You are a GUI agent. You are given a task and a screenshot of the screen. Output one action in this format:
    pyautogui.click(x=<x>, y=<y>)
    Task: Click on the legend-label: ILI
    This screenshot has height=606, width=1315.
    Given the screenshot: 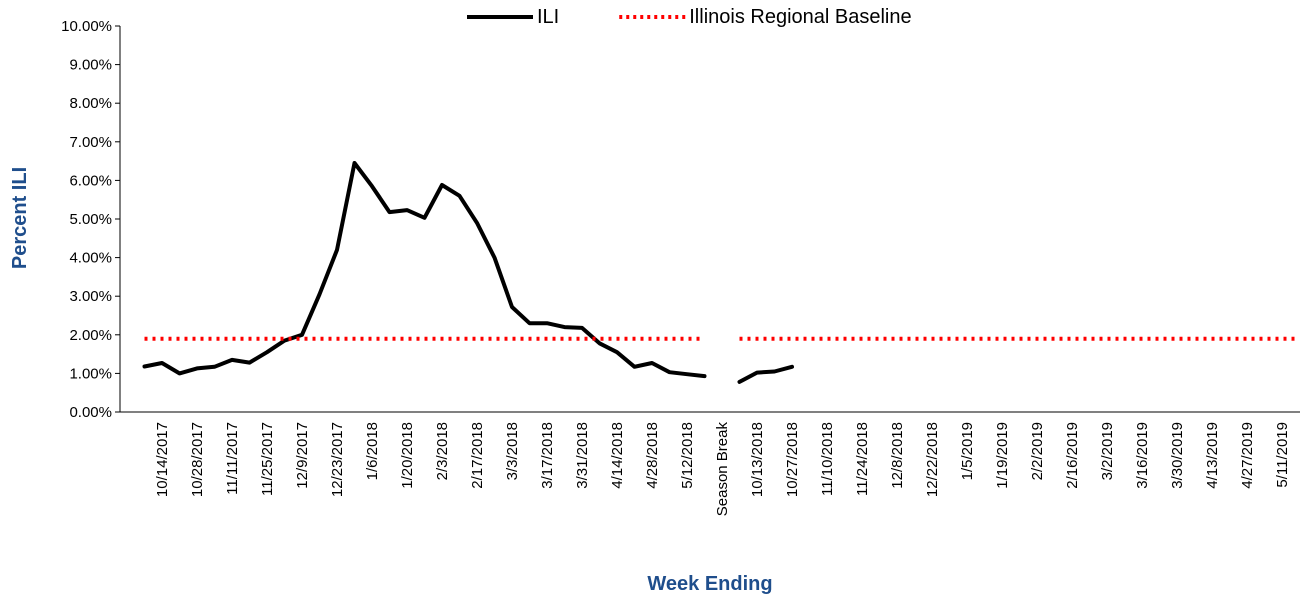 What is the action you would take?
    pyautogui.click(x=548, y=17)
    